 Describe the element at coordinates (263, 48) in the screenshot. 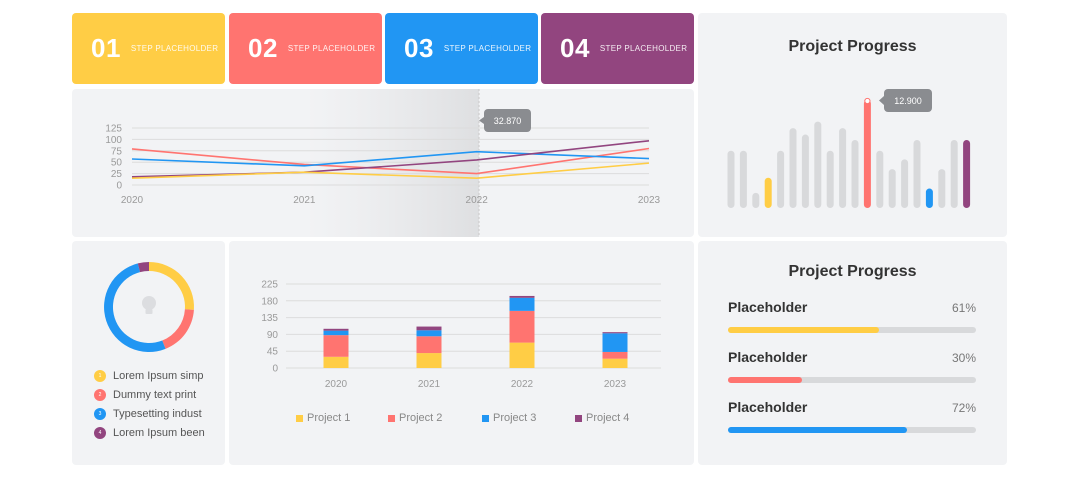

I see `step-number: 02` at that location.